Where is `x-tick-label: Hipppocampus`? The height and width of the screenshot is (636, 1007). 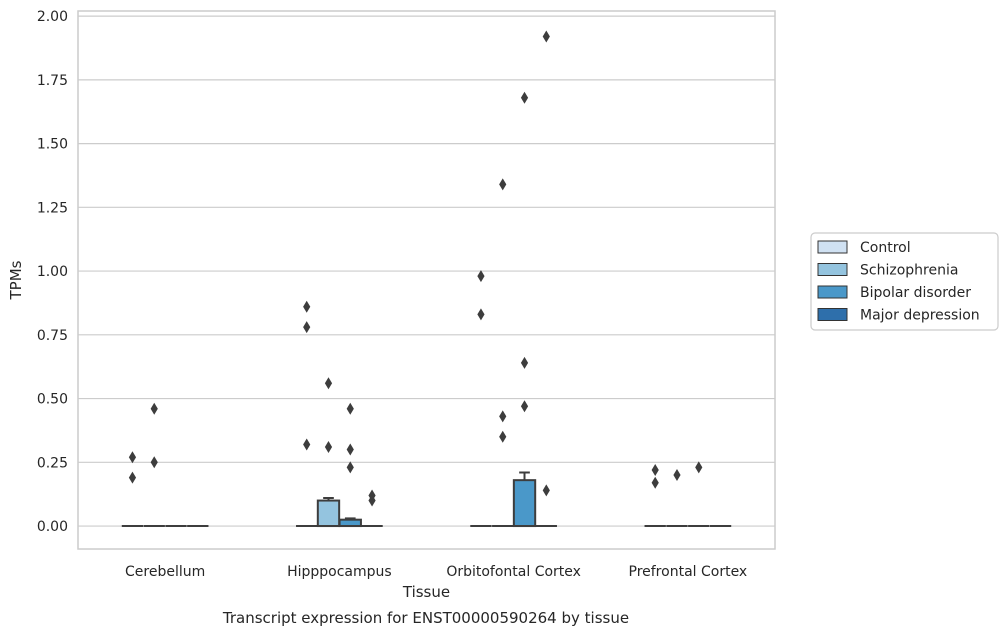 x-tick-label: Hipppocampus is located at coordinates (339, 572).